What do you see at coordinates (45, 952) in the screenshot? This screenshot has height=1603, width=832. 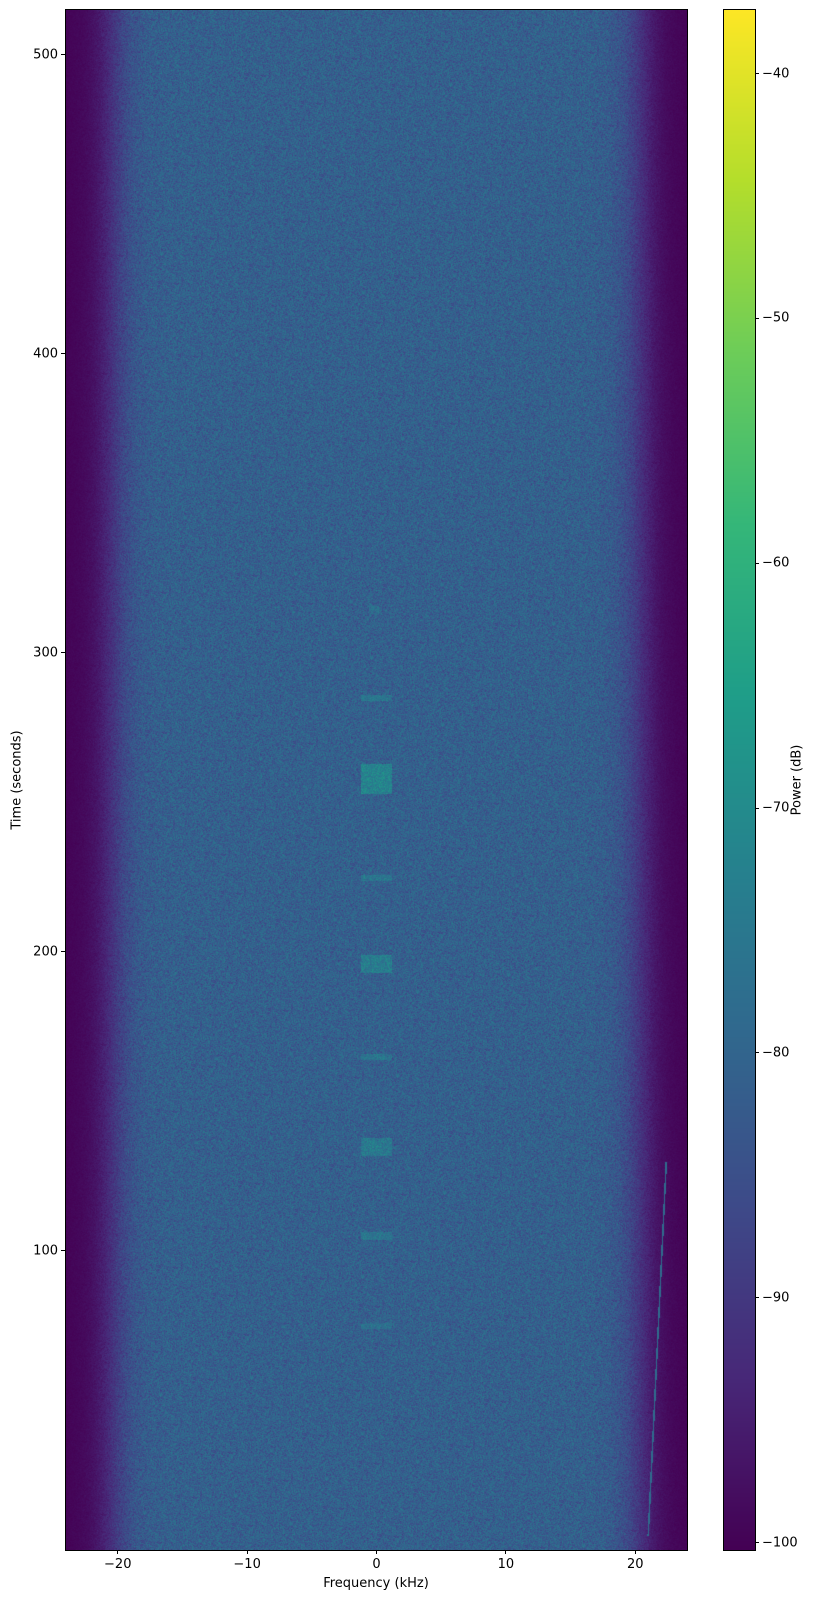 I see `y-tick-label: 200` at bounding box center [45, 952].